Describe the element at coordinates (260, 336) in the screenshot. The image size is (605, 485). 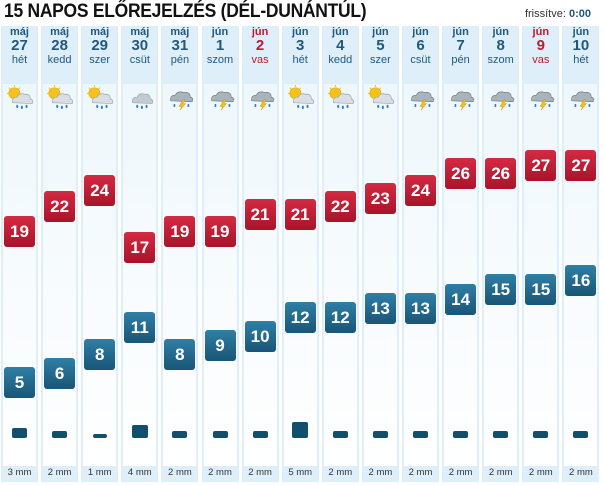
I see `min-temp-badge: 10` at that location.